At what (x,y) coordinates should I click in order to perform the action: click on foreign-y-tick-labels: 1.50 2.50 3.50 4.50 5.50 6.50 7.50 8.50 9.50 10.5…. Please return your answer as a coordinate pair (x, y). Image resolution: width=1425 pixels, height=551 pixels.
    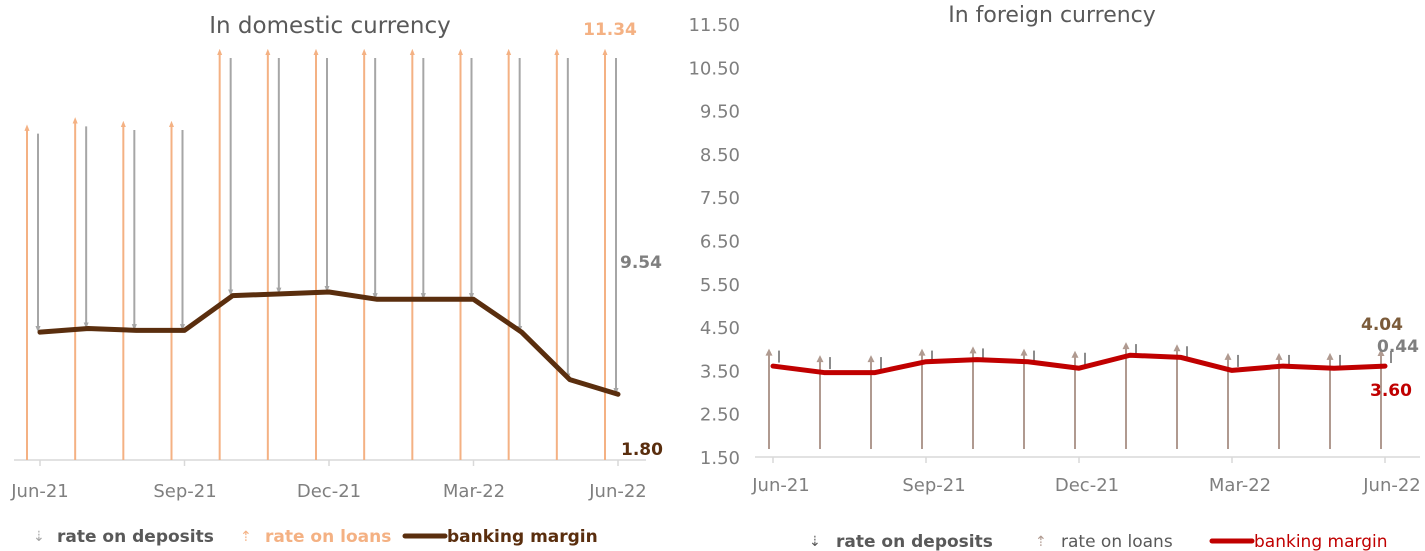
    Looking at the image, I should click on (714, 242).